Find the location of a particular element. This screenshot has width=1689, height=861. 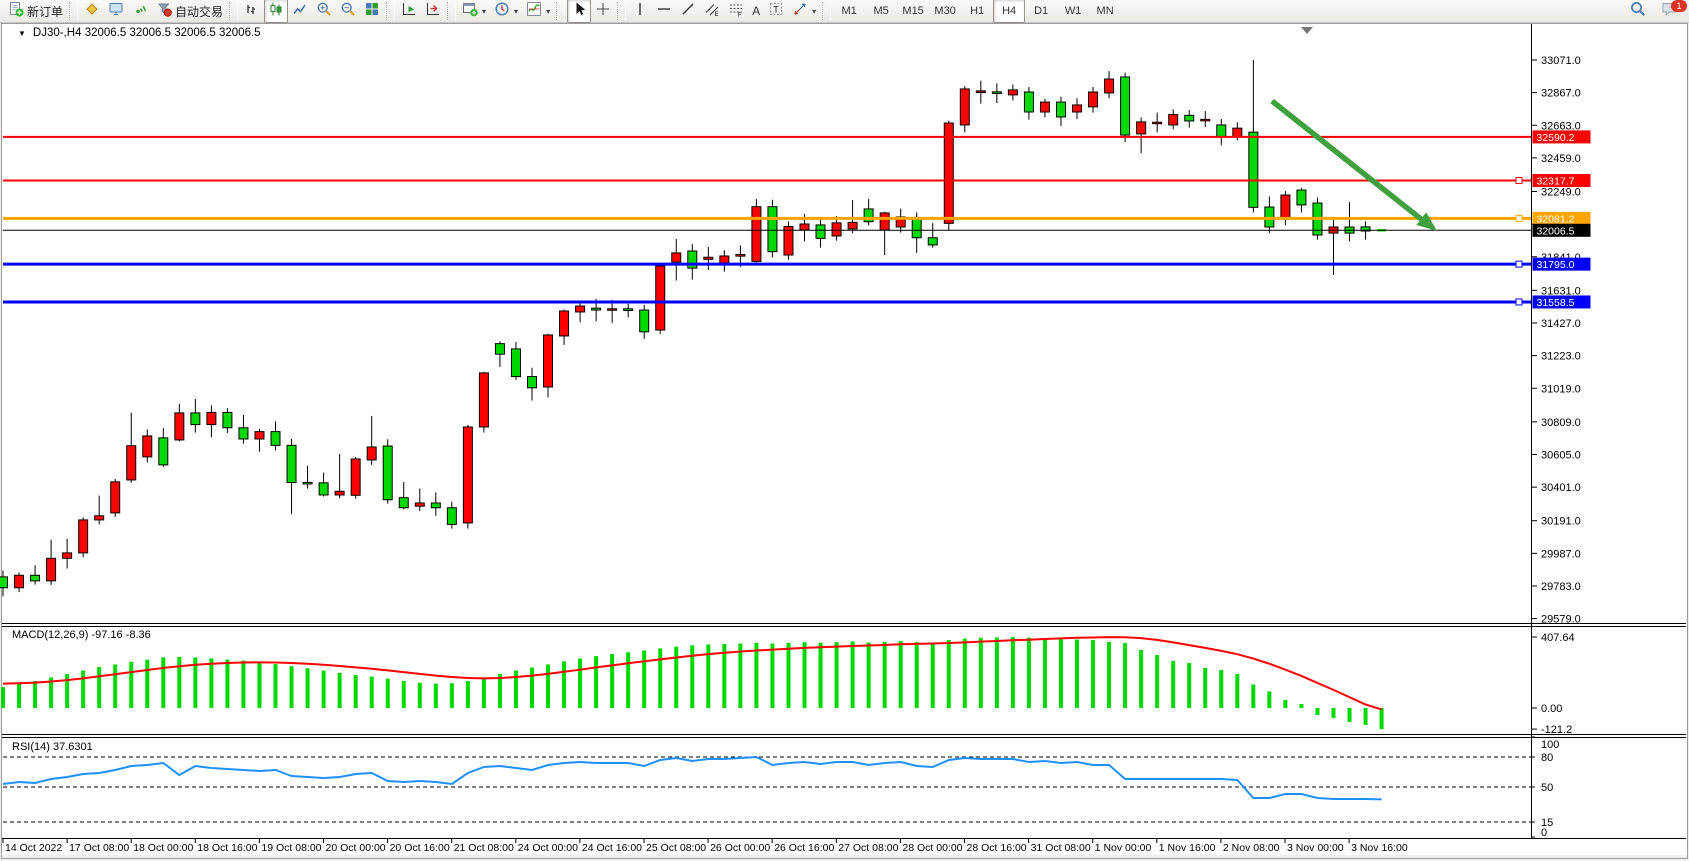

svg-text: 15 is located at coordinates (1547, 823).